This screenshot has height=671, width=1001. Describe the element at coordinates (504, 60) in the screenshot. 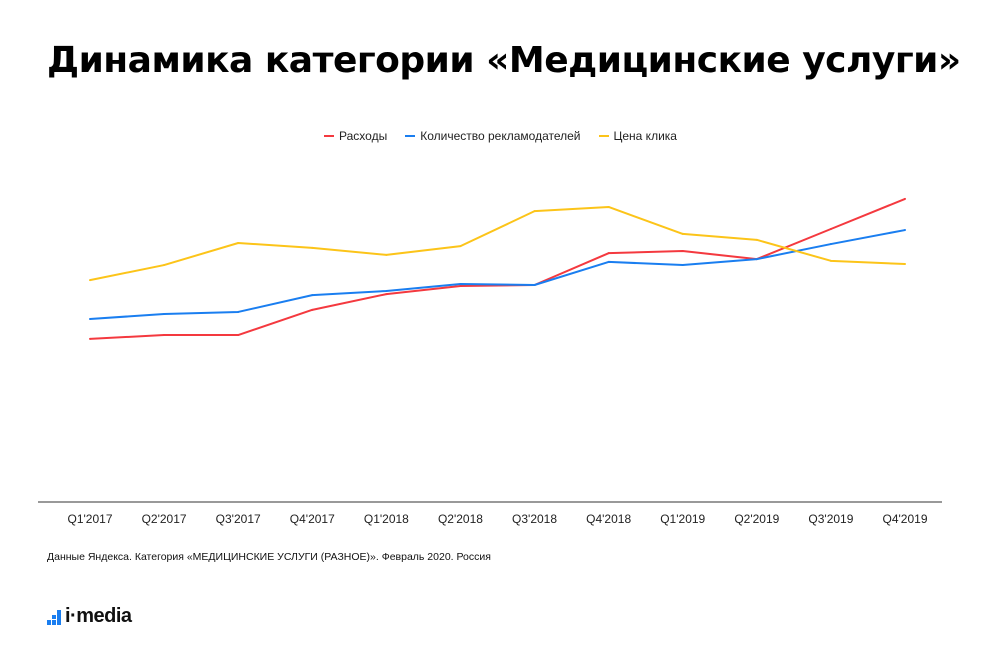

I see `page-title: Динамика категории «Медицинские услуги»` at that location.